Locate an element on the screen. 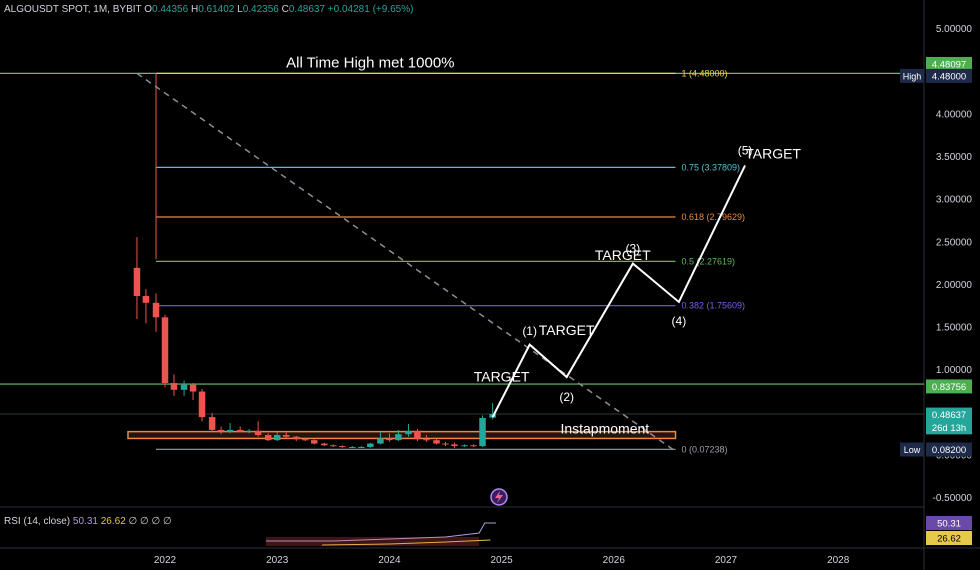 This screenshot has width=980, height=570. price-tick-label: 2.00000 is located at coordinates (954, 285).